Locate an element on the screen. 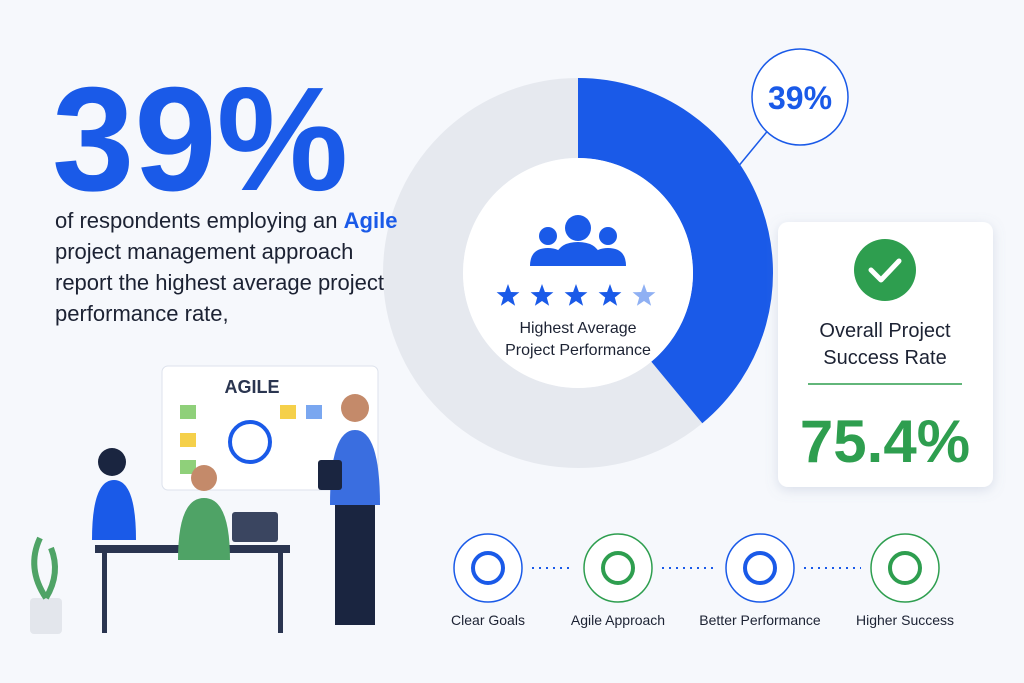 The image size is (1024, 683). pot is located at coordinates (46, 616).